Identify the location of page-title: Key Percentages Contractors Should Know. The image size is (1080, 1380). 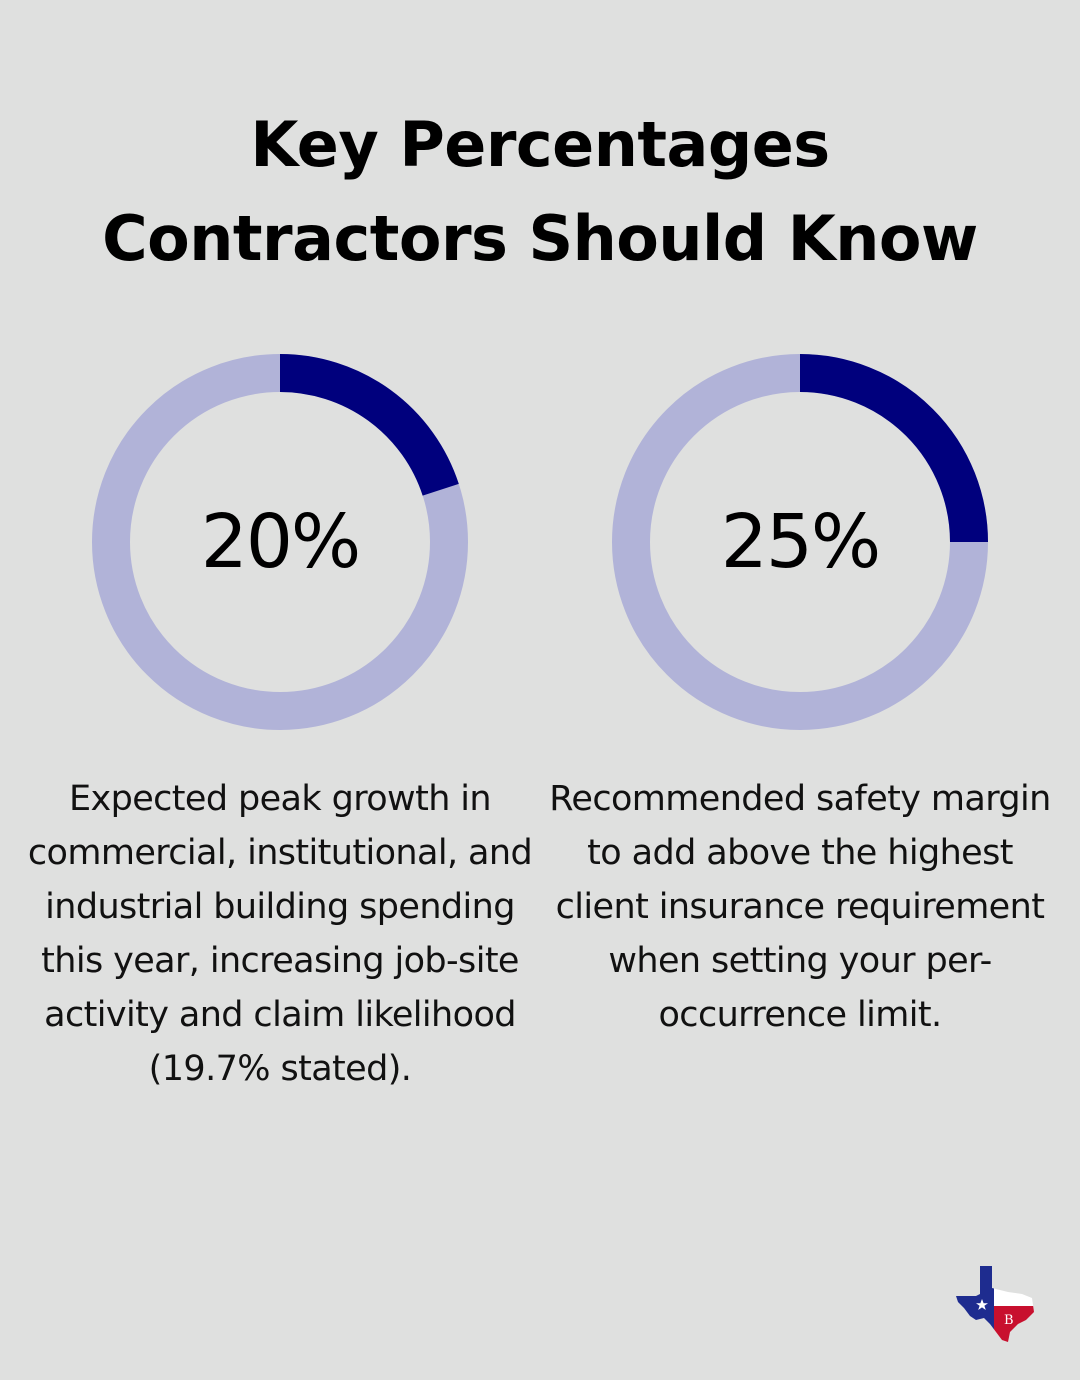
(540, 192).